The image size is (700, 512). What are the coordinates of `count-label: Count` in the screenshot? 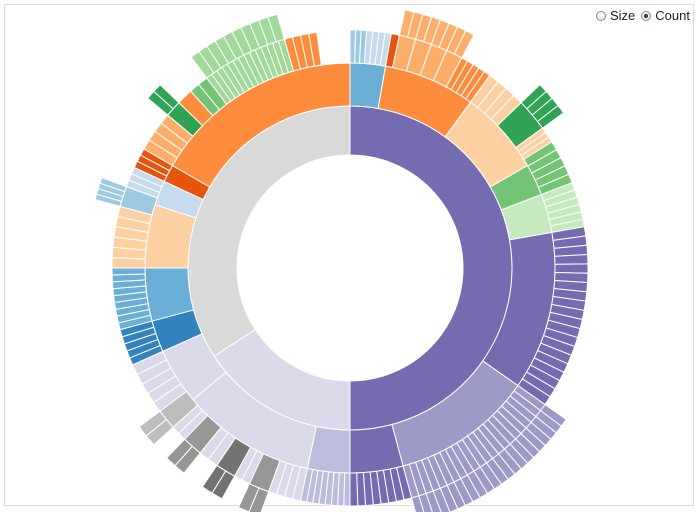 It's located at (672, 15).